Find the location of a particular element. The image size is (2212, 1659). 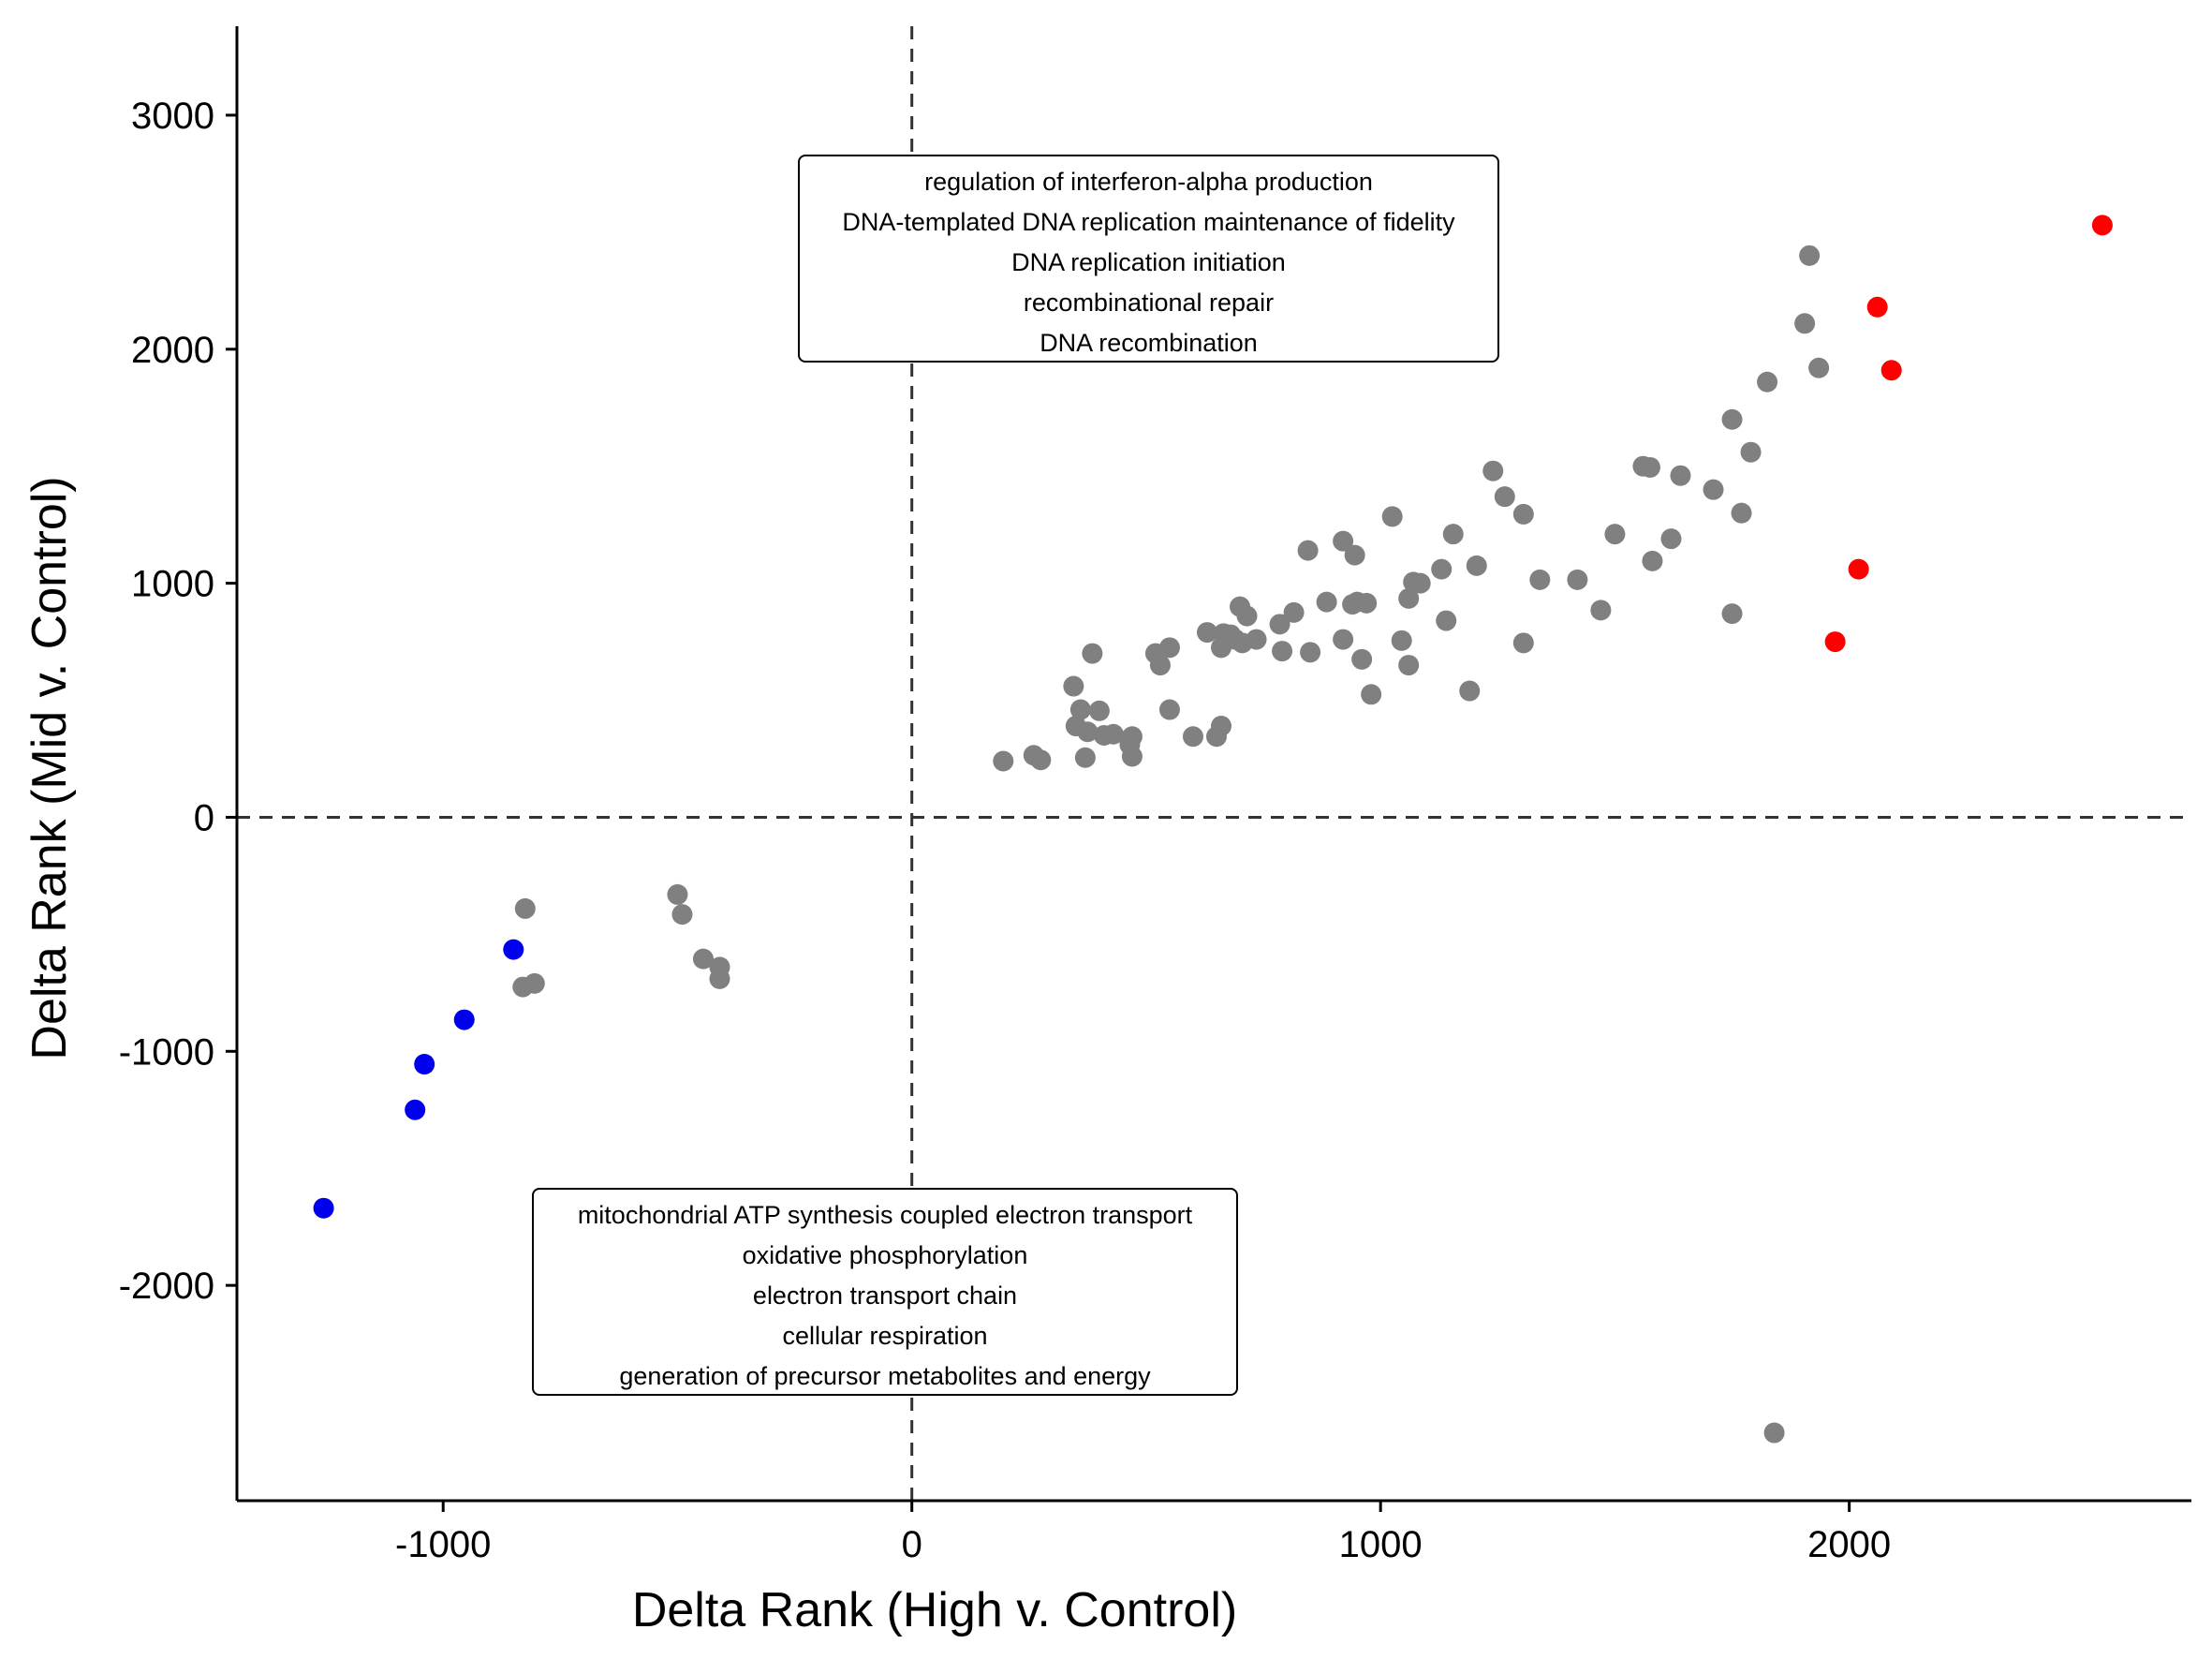

annotation-line: DNA recombination is located at coordinates (1149, 343).